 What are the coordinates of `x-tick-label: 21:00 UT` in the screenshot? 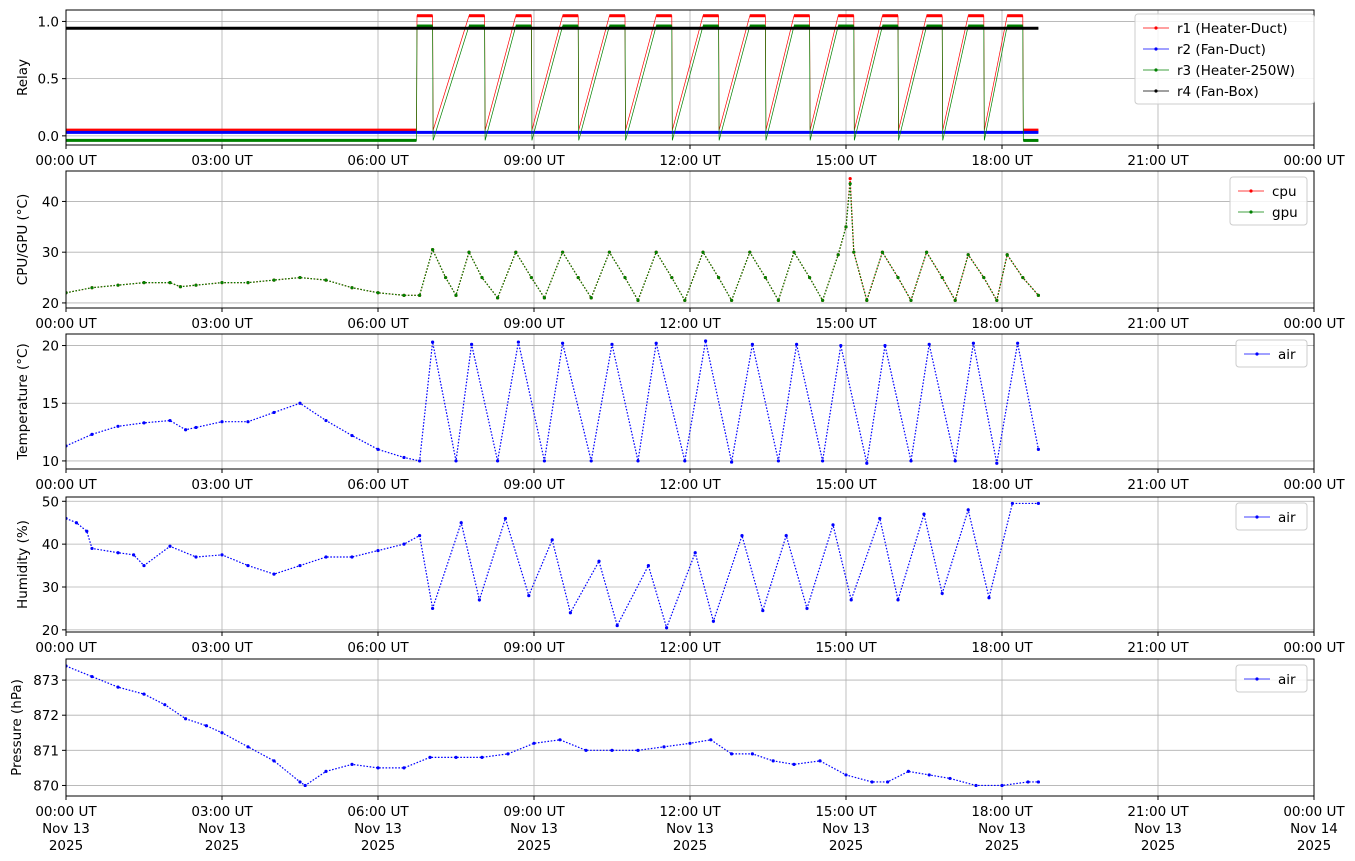 It's located at (1158, 812).